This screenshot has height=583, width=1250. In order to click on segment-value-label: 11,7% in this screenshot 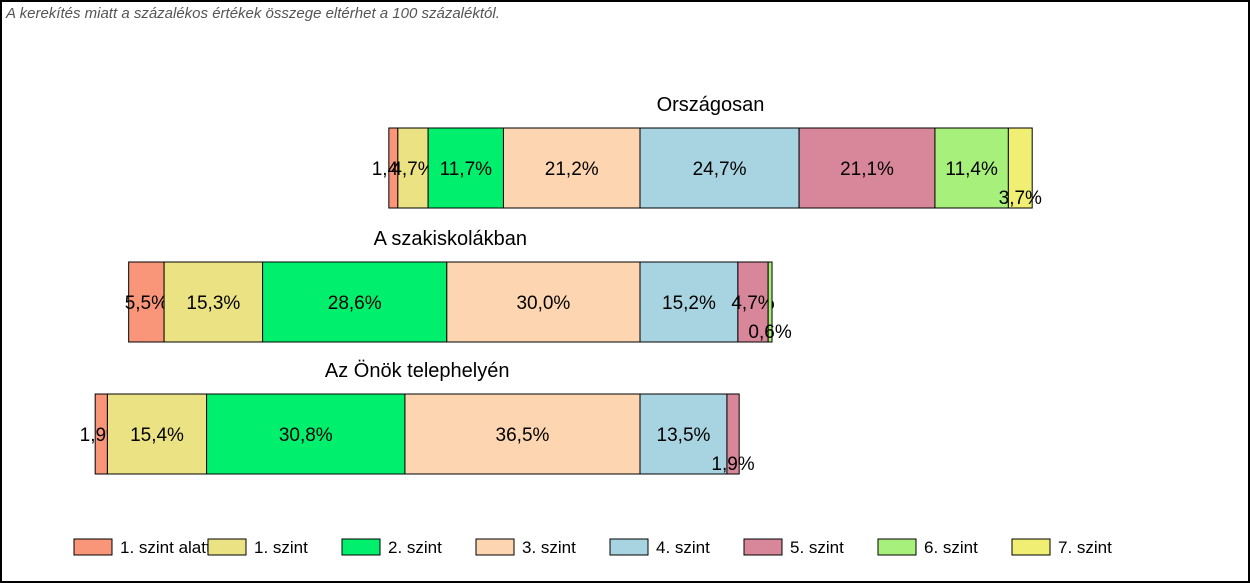, I will do `click(466, 169)`.